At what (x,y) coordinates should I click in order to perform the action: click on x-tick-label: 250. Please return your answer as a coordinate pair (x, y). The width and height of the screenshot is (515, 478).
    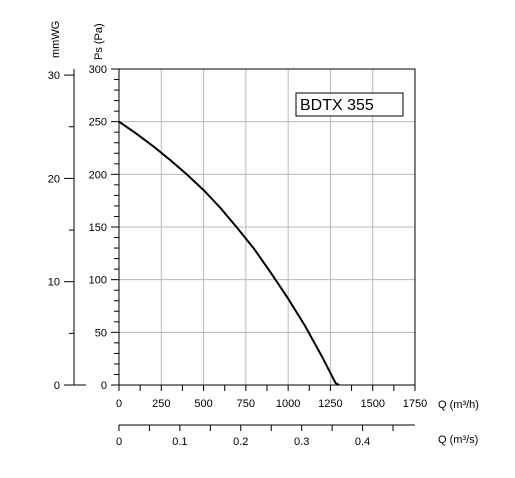
    Looking at the image, I should click on (161, 404).